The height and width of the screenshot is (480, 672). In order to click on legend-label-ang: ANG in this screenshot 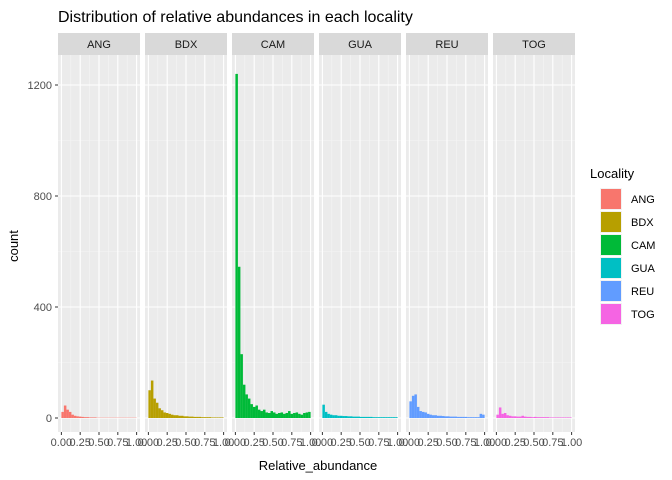, I will do `click(643, 200)`.